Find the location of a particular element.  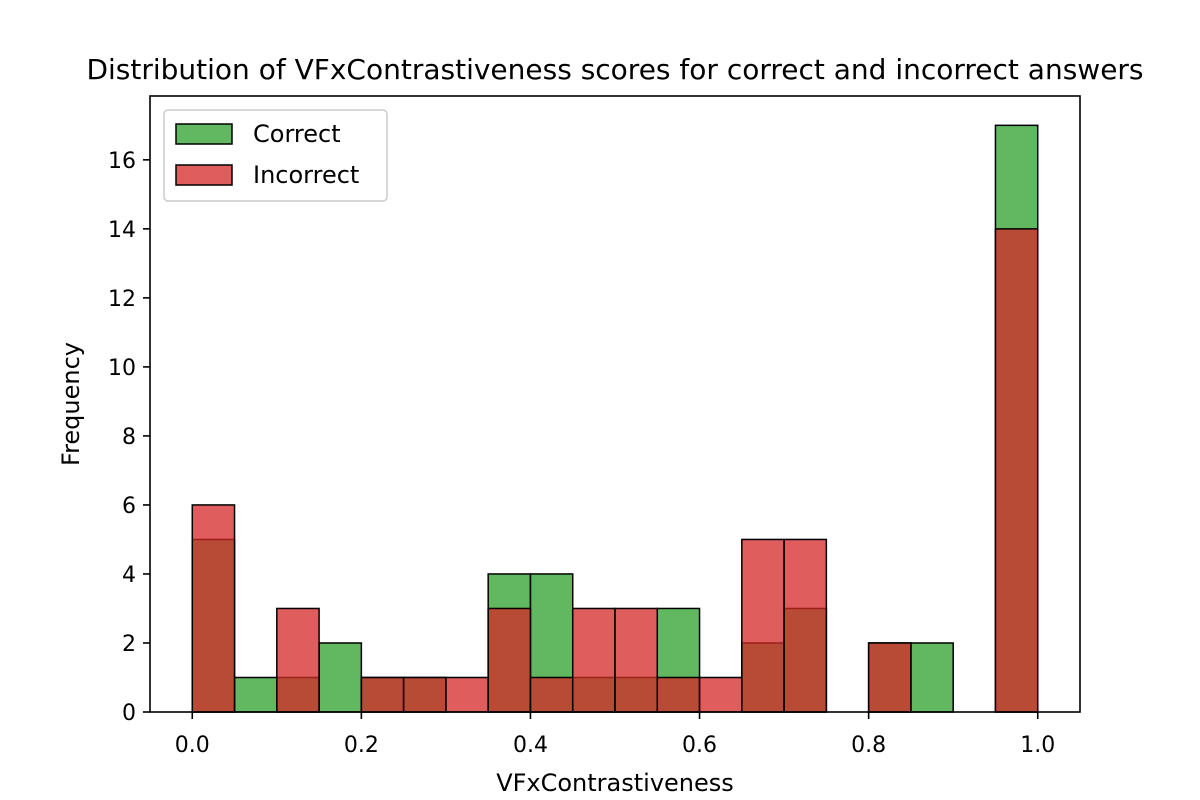

x-tick-label: 0.8 is located at coordinates (868, 745).